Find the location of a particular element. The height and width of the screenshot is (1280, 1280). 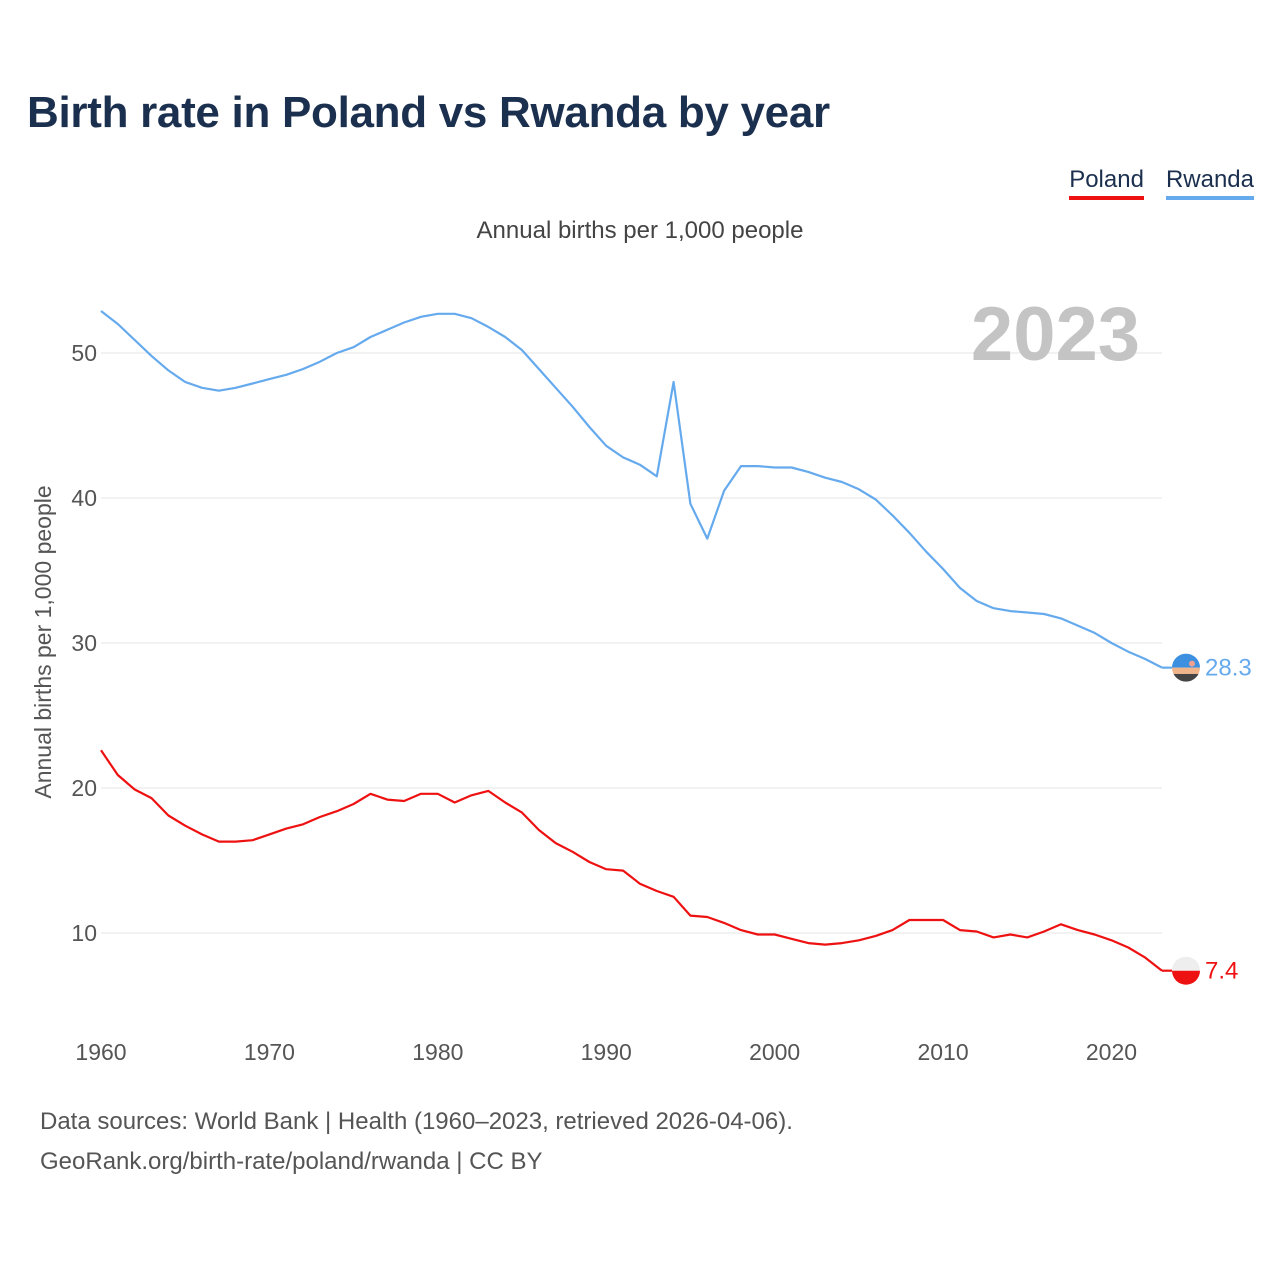

y-tick-label: 20 is located at coordinates (84, 788).